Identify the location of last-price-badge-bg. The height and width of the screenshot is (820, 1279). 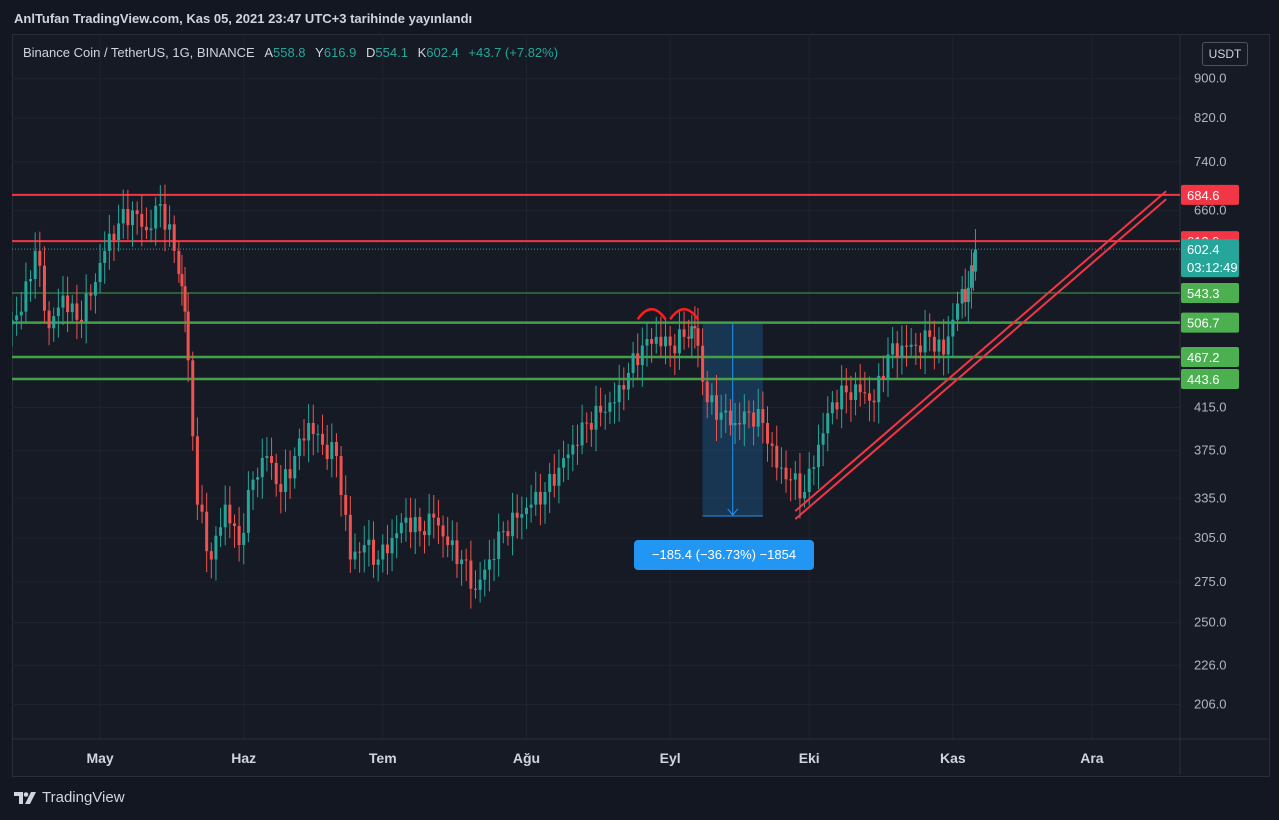
(1210, 258).